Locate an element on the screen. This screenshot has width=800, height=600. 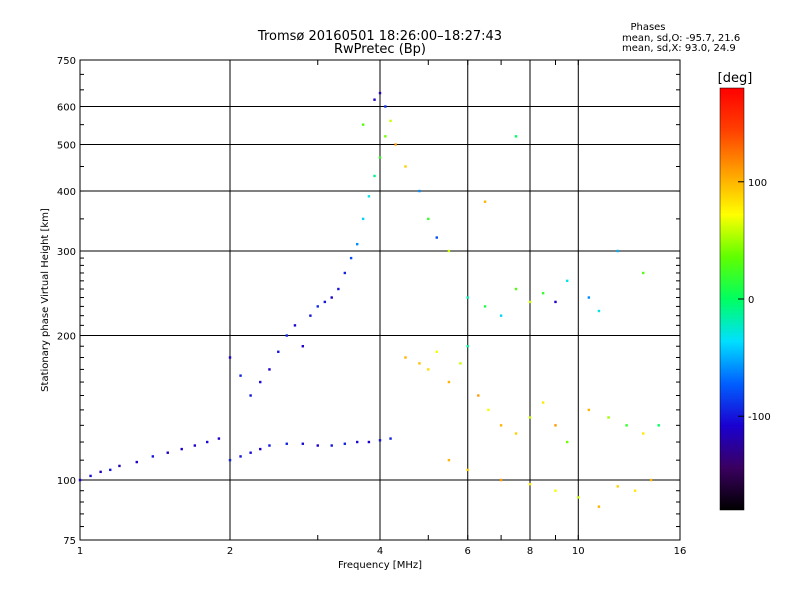
colorbar-ticks: 100 0 -100 is located at coordinates (754, 300).